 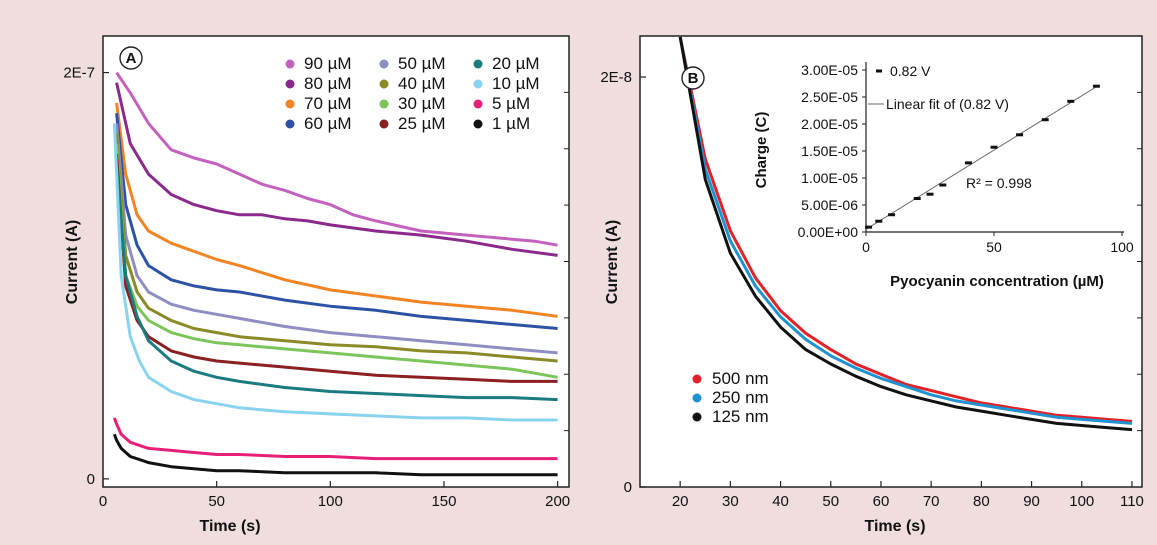 What do you see at coordinates (740, 416) in the screenshot?
I see `panel-b-legend-label-125-nm: 125 nm` at bounding box center [740, 416].